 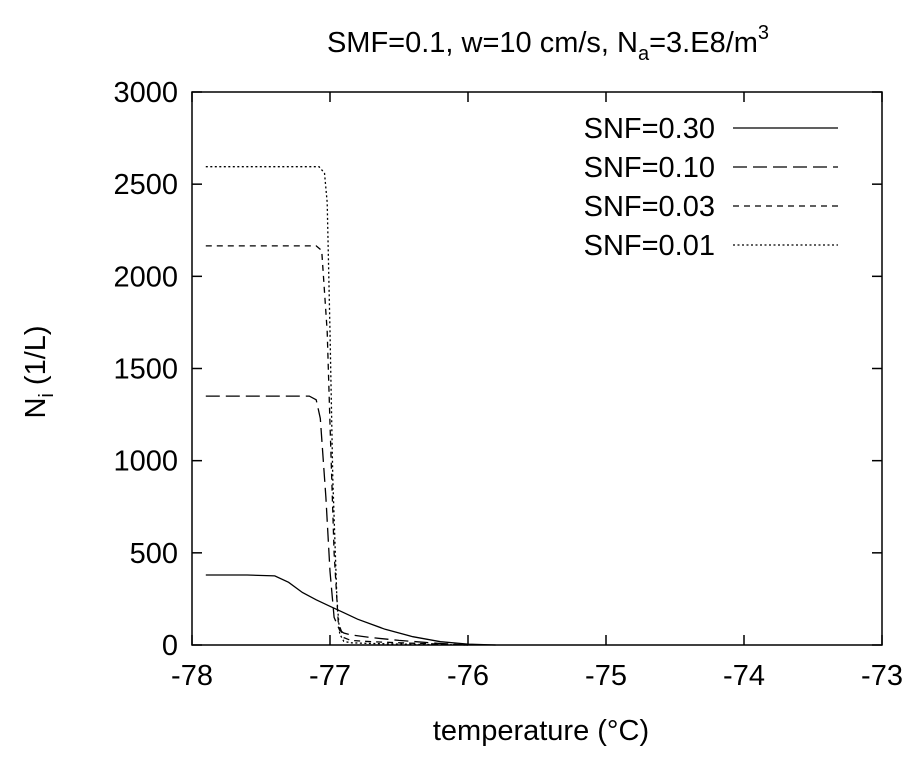 I want to click on y-tick-label: 2500, so click(x=145, y=185).